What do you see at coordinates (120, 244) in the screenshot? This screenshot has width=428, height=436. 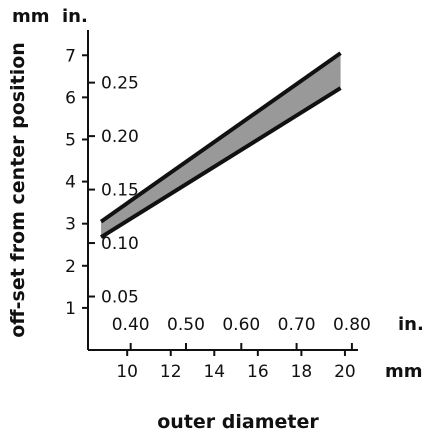 I see `y-tick-label-in: 0.10` at bounding box center [120, 244].